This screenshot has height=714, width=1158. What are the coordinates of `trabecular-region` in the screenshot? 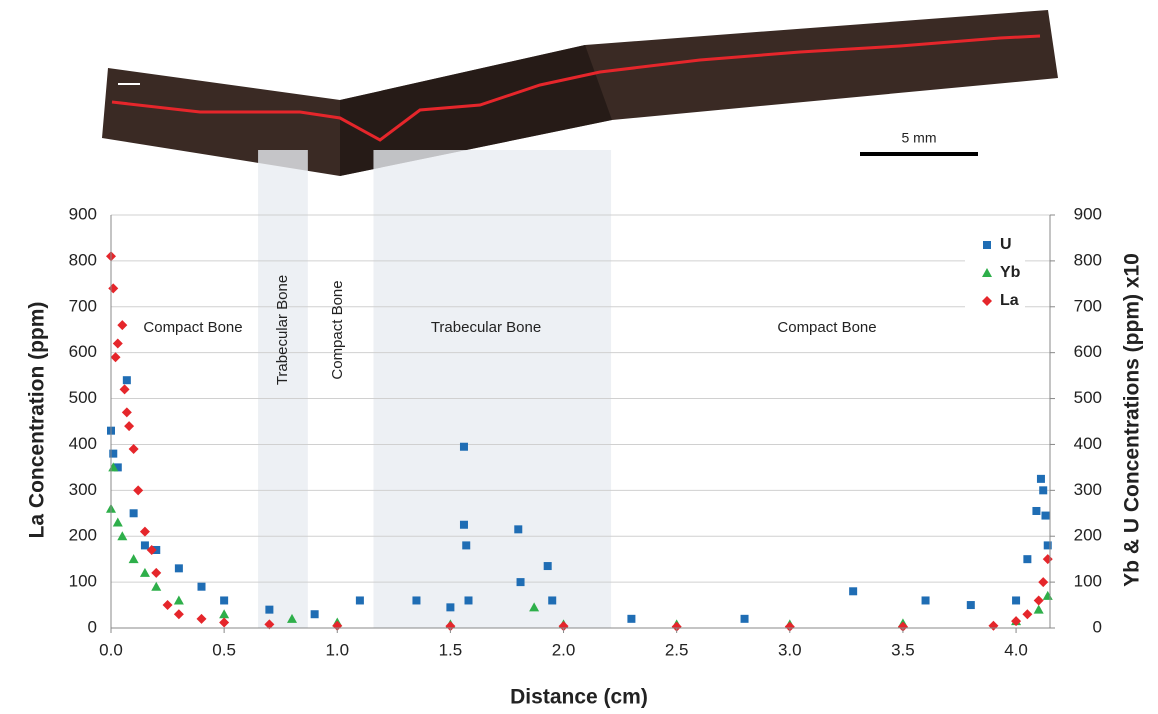 It's located at (476, 110).